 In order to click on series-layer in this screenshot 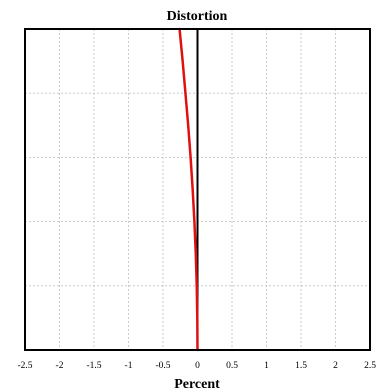, I will do `click(188, 189)`.